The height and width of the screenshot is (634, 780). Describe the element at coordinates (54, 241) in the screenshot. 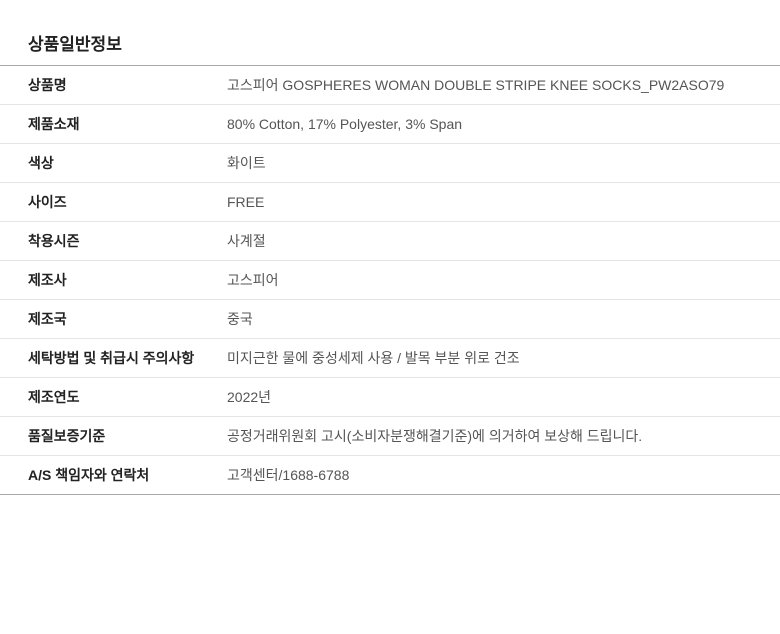

I see `row-label: 착용시즌` at that location.